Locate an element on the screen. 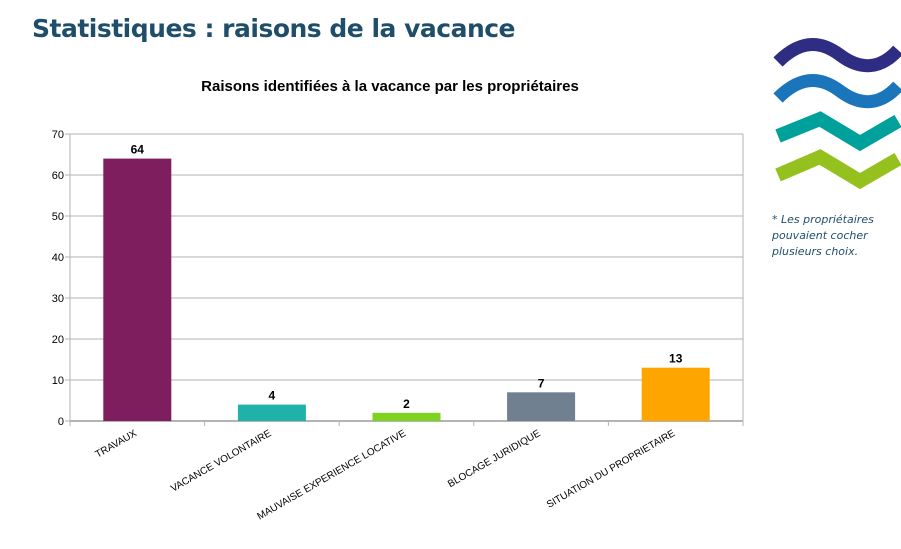 The height and width of the screenshot is (549, 901). data-label: 13 is located at coordinates (676, 359).